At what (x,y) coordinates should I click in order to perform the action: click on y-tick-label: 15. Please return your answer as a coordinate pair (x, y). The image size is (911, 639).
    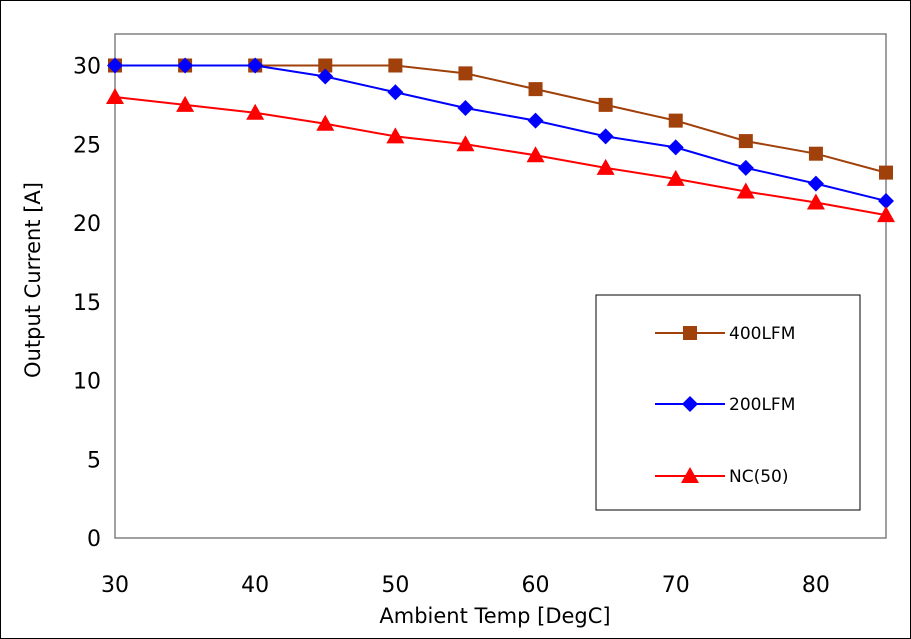
    Looking at the image, I should click on (87, 303).